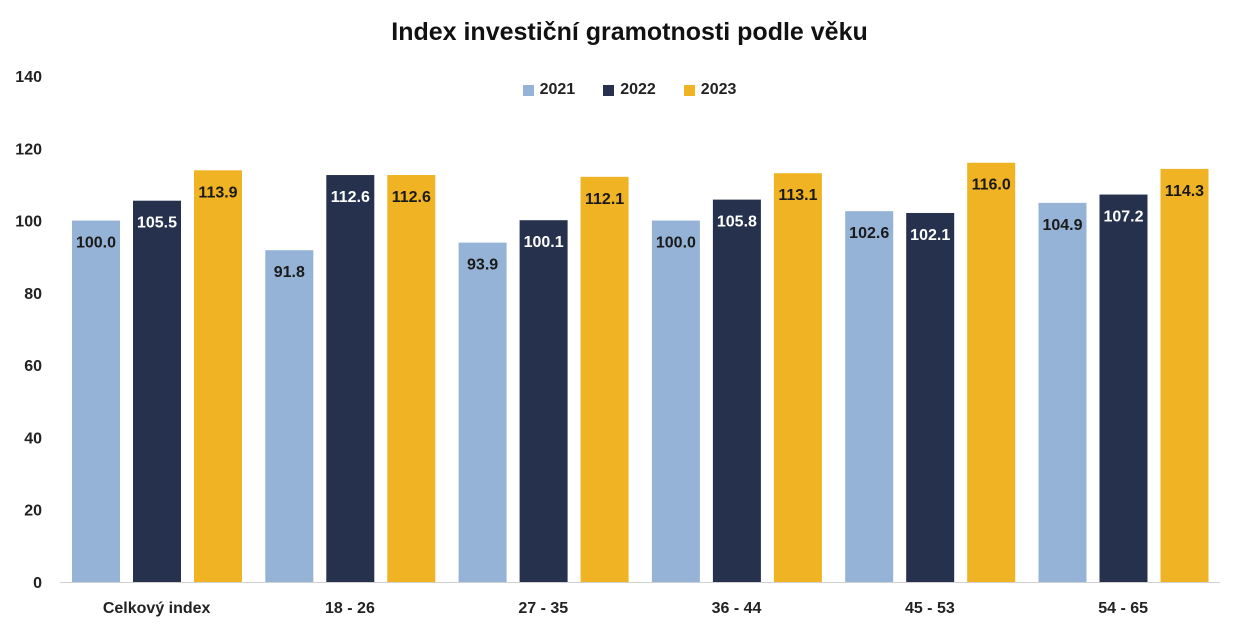  I want to click on x-tick-label: 54 - 65, so click(1123, 608).